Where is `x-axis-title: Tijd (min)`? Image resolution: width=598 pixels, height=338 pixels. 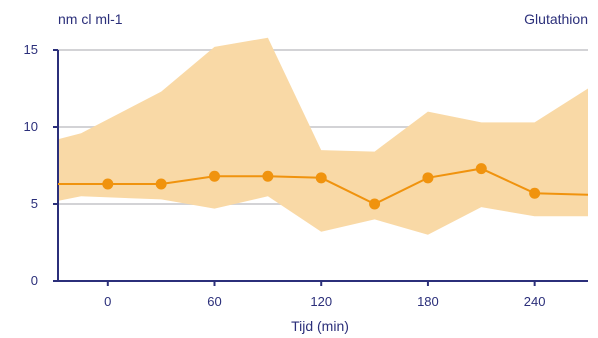 x-axis-title: Tijd (min) is located at coordinates (320, 326).